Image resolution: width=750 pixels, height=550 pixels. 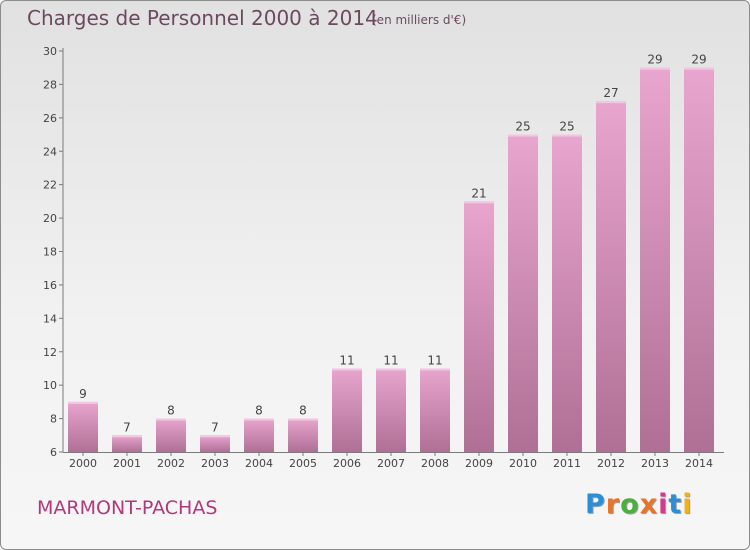 I want to click on y-tick-label: 6, so click(x=53, y=452).